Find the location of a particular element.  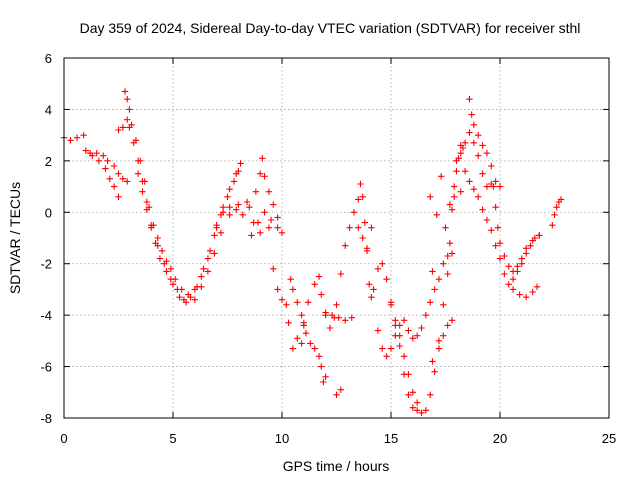

x-tick-label: 10 is located at coordinates (282, 438).